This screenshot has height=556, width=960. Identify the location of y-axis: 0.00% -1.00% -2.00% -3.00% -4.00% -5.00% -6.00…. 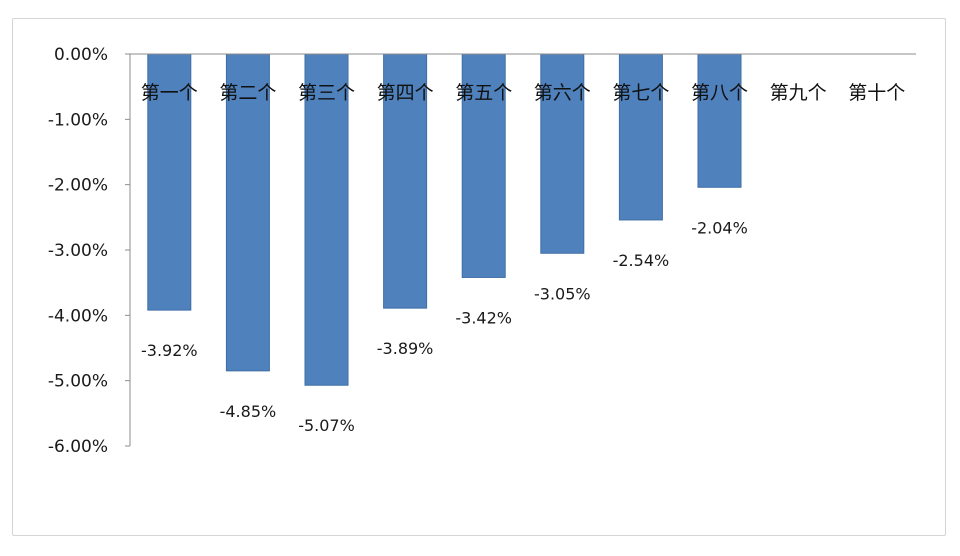
(89, 251).